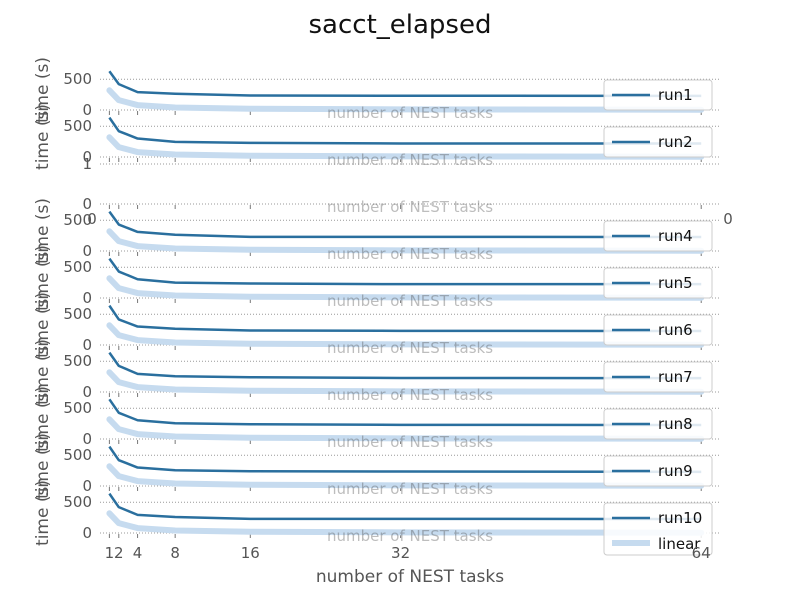 The height and width of the screenshot is (600, 800). What do you see at coordinates (675, 424) in the screenshot?
I see `legend-entry: run8` at bounding box center [675, 424].